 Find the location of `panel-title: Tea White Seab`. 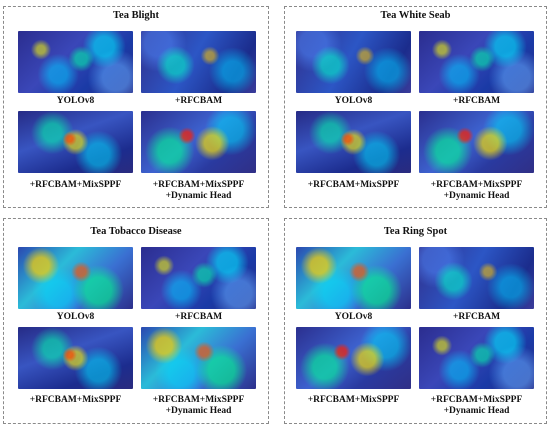

panel-title: Tea White Seab is located at coordinates (415, 15).